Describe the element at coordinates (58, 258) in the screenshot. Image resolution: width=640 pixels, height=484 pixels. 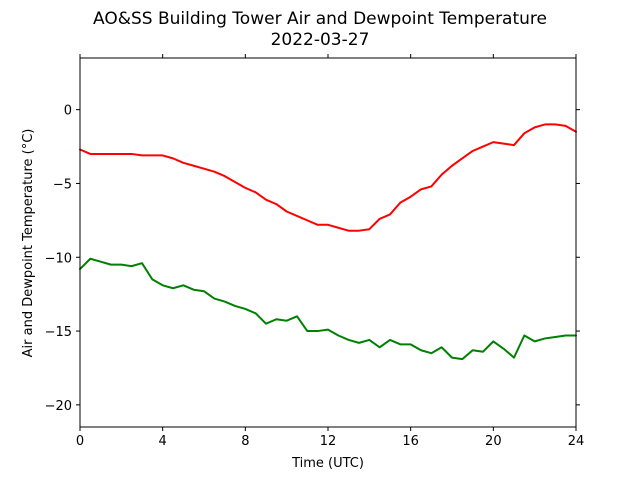
I see `y-tick-label: −10` at that location.